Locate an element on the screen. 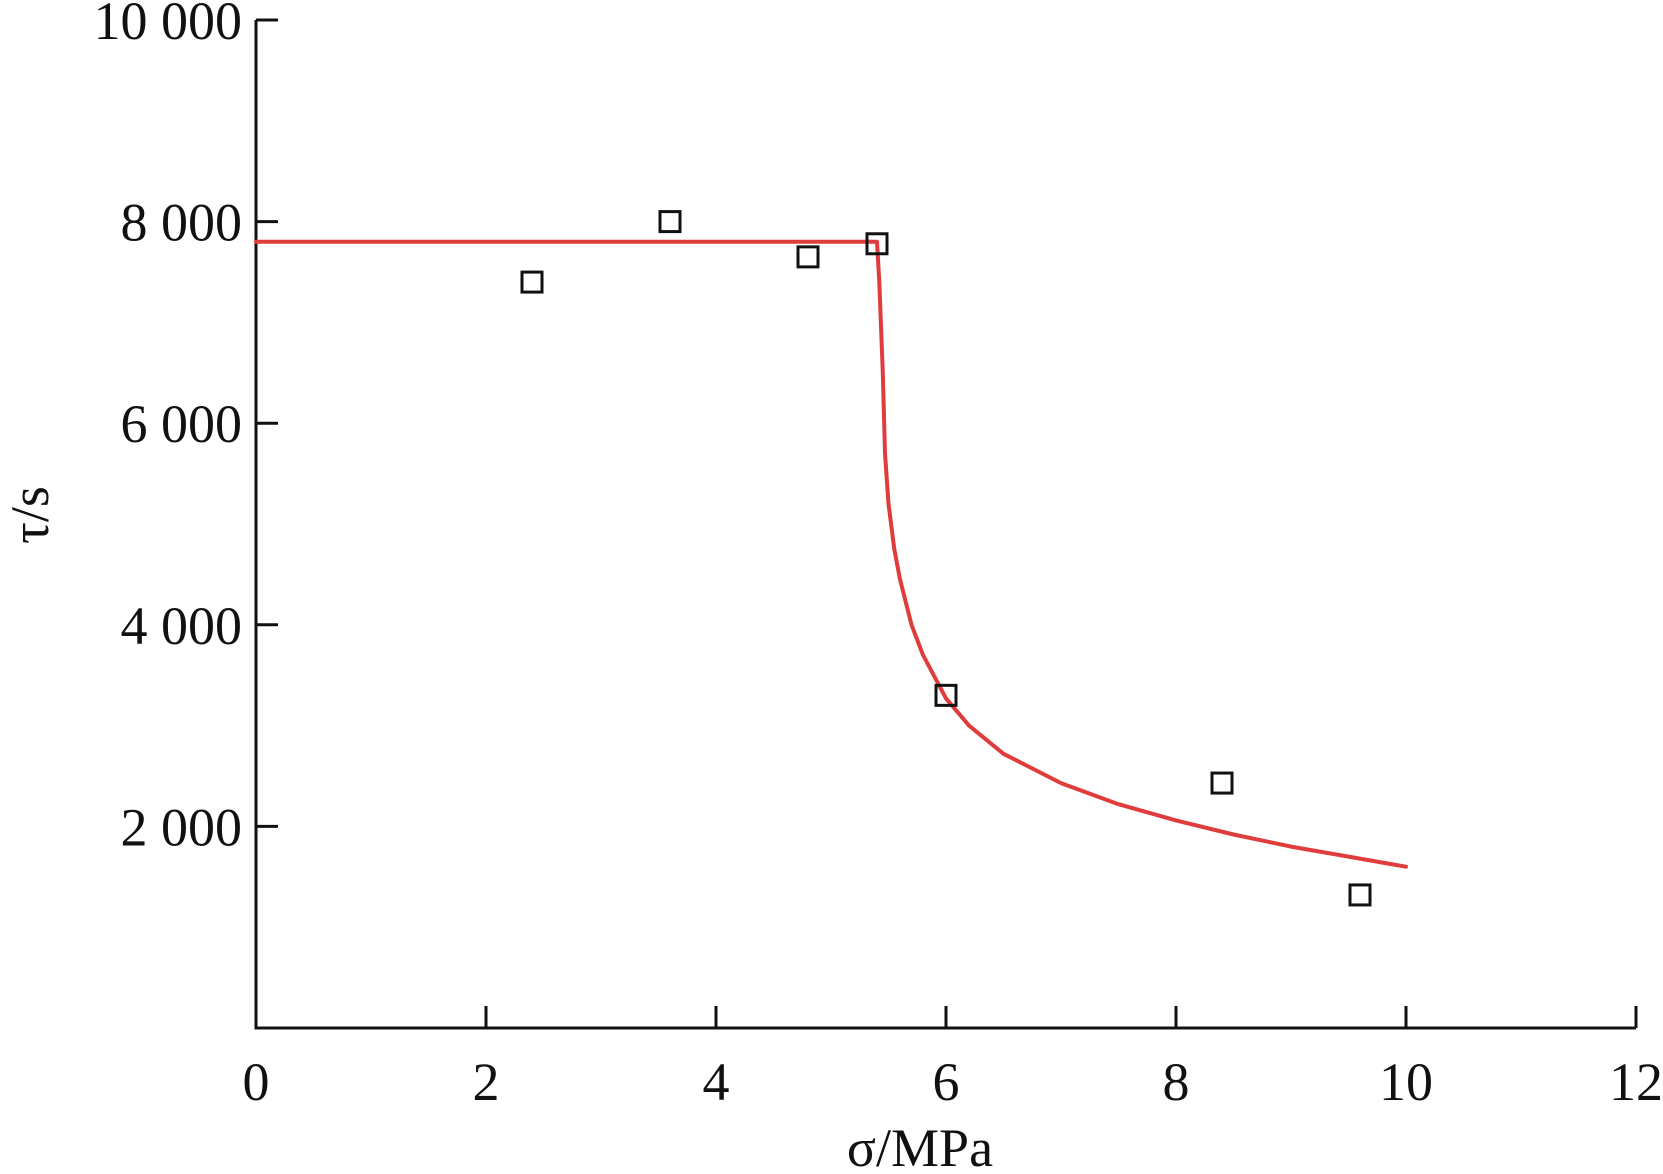 This screenshot has height=1174, width=1663. x-tick-label: 10 is located at coordinates (1406, 1082).